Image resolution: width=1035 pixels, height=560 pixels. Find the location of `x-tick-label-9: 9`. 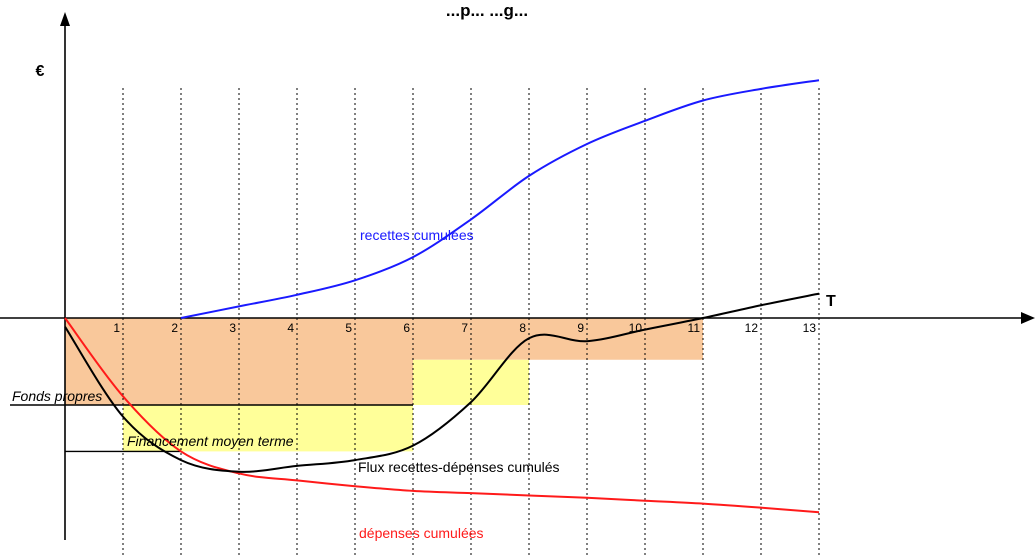

x-tick-label-9: 9 is located at coordinates (580, 328).